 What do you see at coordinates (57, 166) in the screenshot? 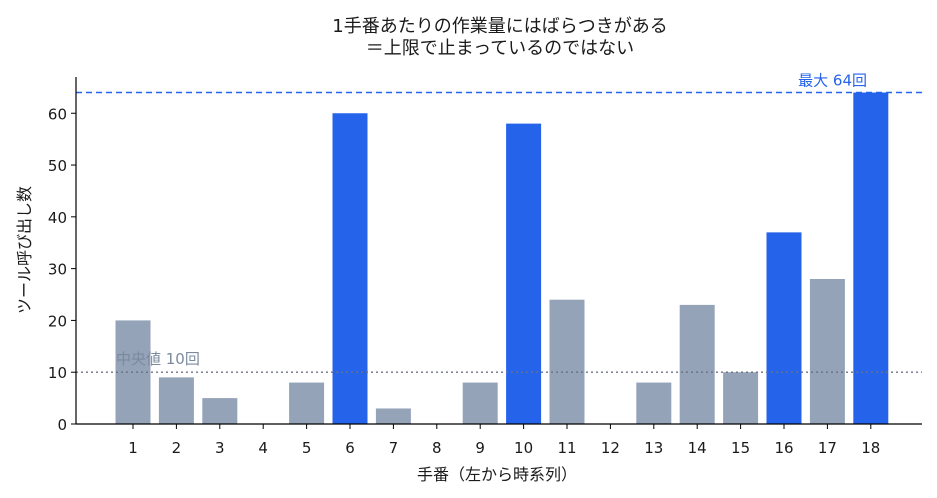
I see `y-tick-label: 50` at bounding box center [57, 166].